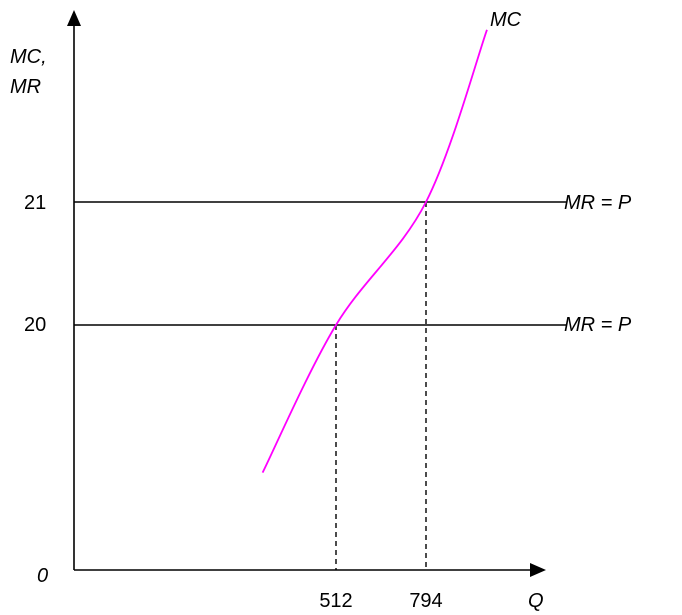 The image size is (682, 615). I want to click on origin-label: 0, so click(42, 576).